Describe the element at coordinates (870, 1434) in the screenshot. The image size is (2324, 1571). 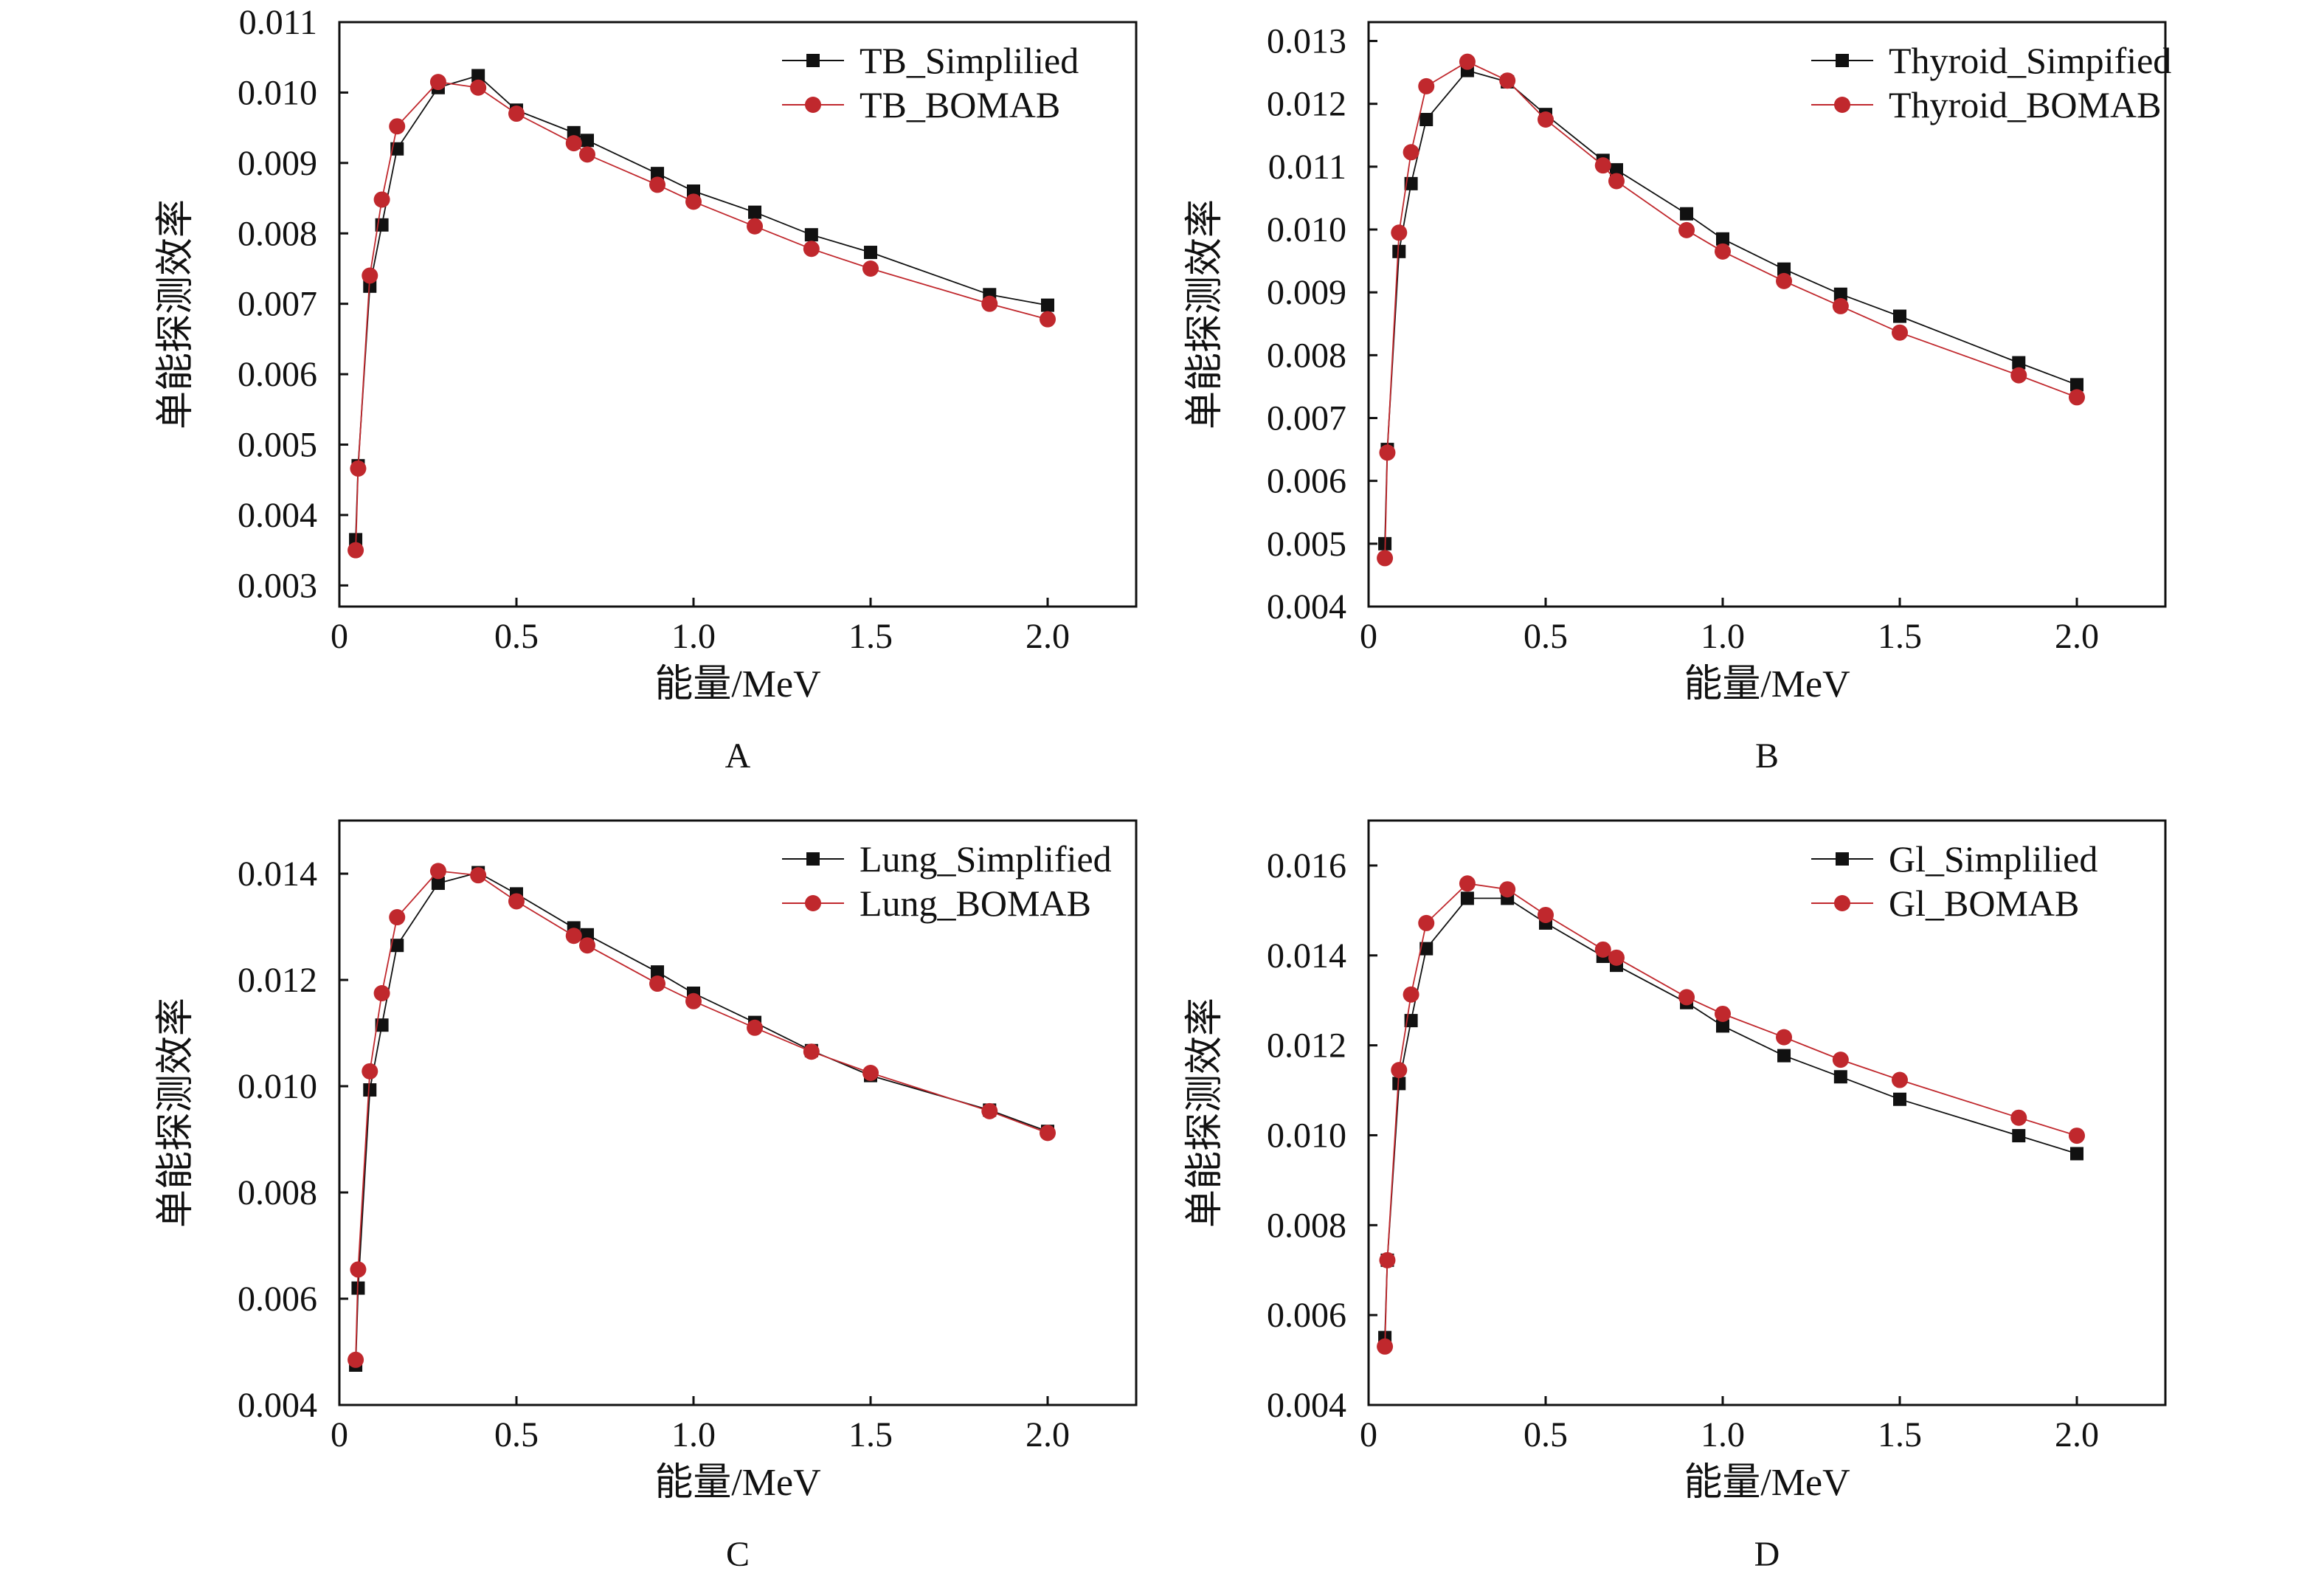
I see `x-tick-label: 1.5` at that location.